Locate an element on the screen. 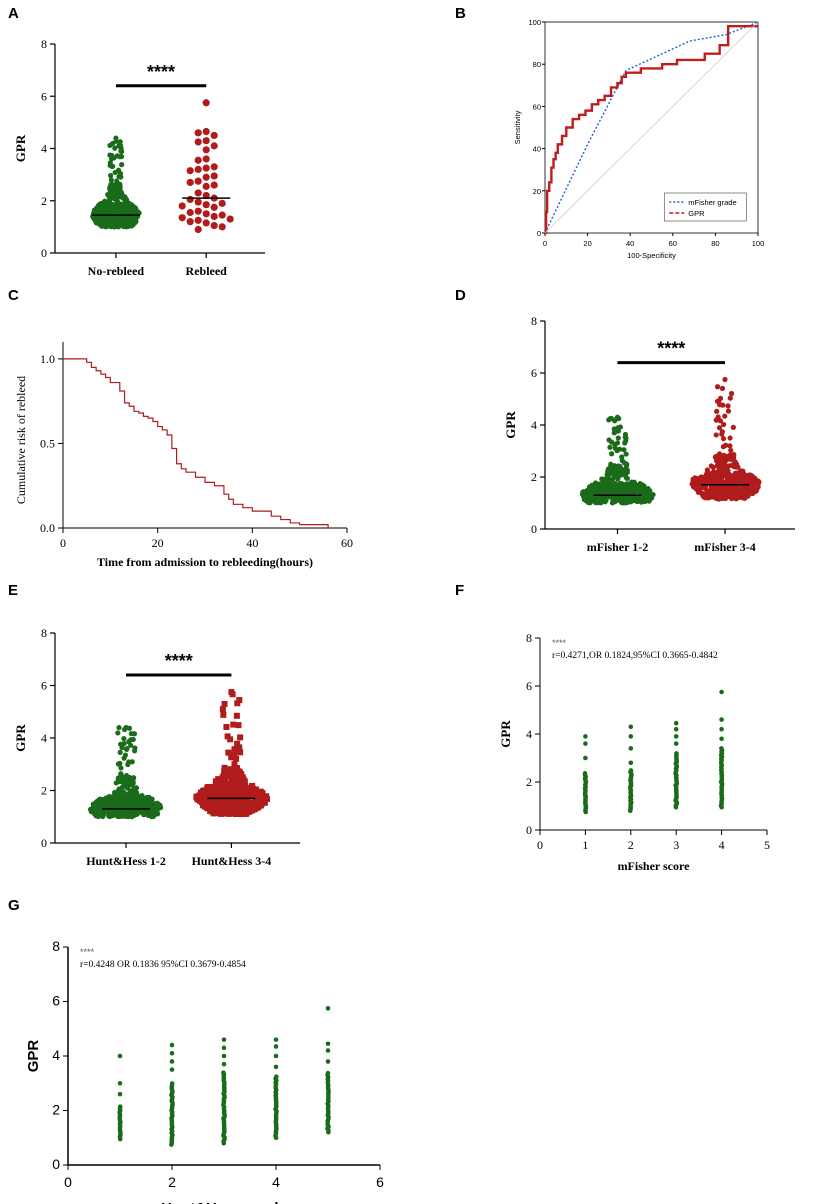  panel-a-label: A is located at coordinates (13, 13).